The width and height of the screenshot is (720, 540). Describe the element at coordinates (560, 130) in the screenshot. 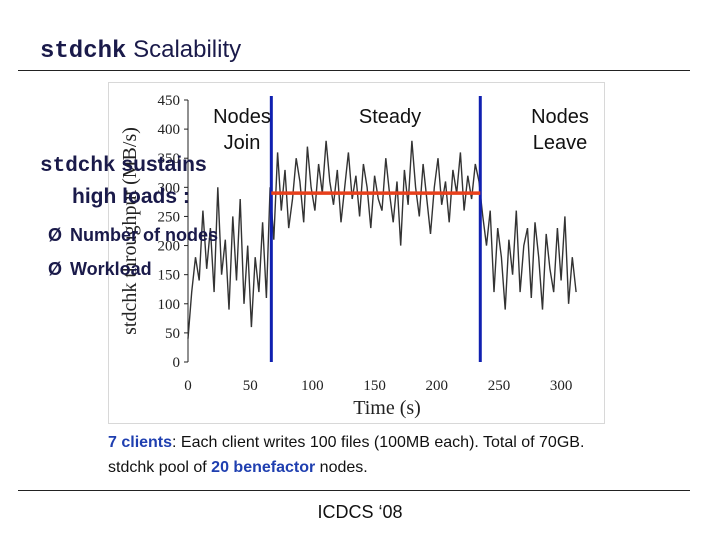

I see `annotation-nodes-leave: Nodes Leave` at that location.